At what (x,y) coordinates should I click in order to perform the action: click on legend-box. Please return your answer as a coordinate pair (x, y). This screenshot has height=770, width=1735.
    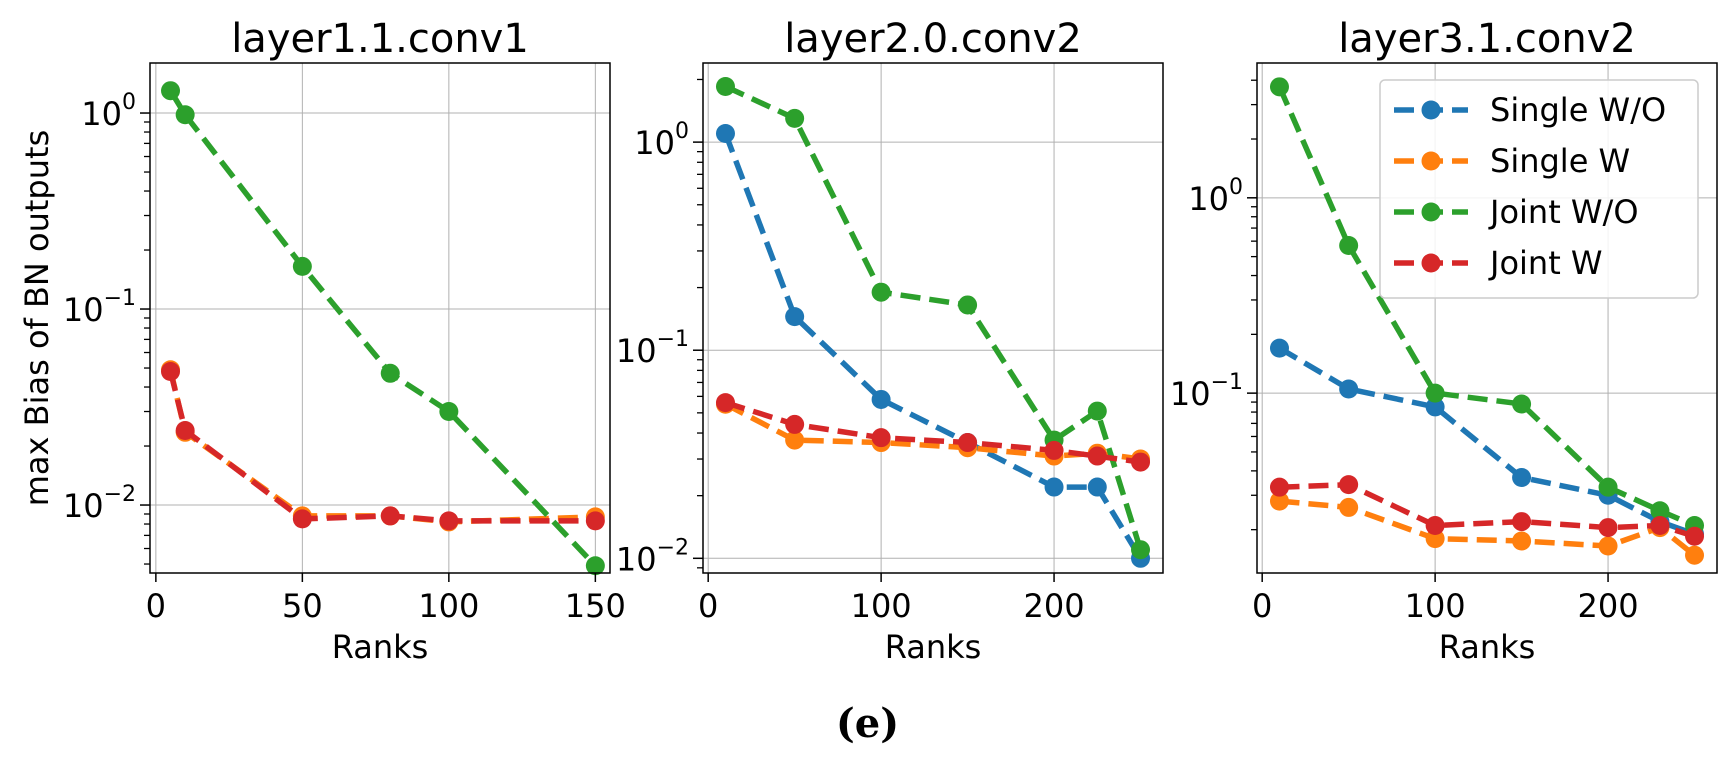
    Looking at the image, I should click on (1539, 189).